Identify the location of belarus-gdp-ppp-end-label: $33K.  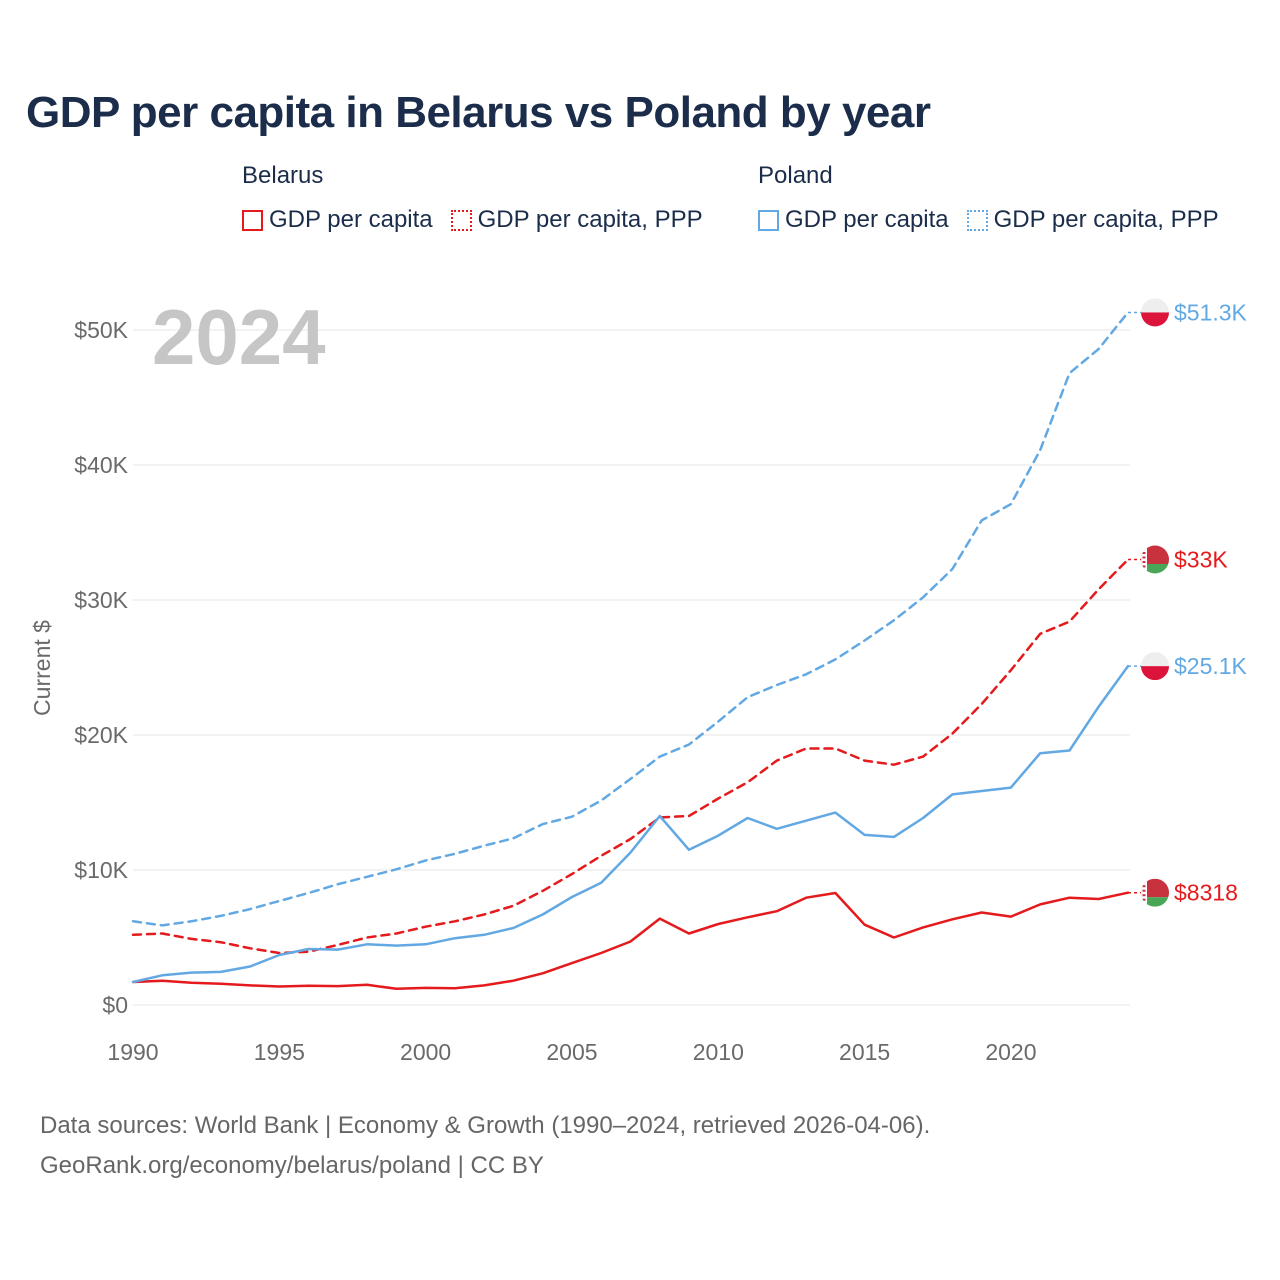
(1201, 560).